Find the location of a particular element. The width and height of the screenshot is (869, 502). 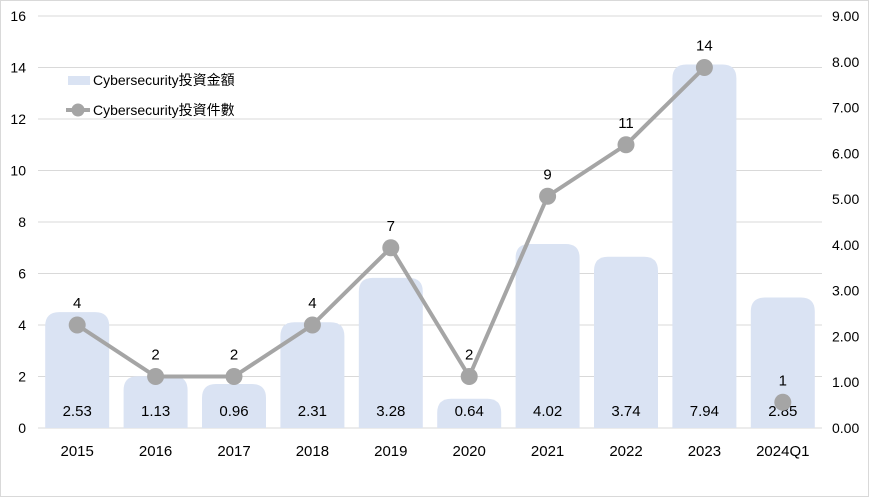

line-value-label: 14 is located at coordinates (704, 46).